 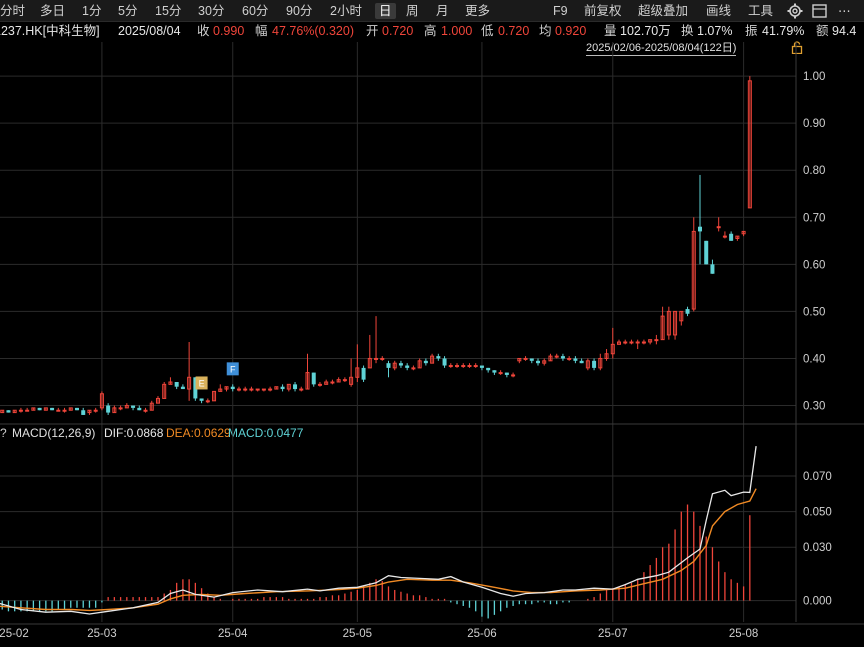 What do you see at coordinates (661, 49) in the screenshot?
I see `date-range-label: 2025/02/06-2025/08/04(122日)` at bounding box center [661, 49].